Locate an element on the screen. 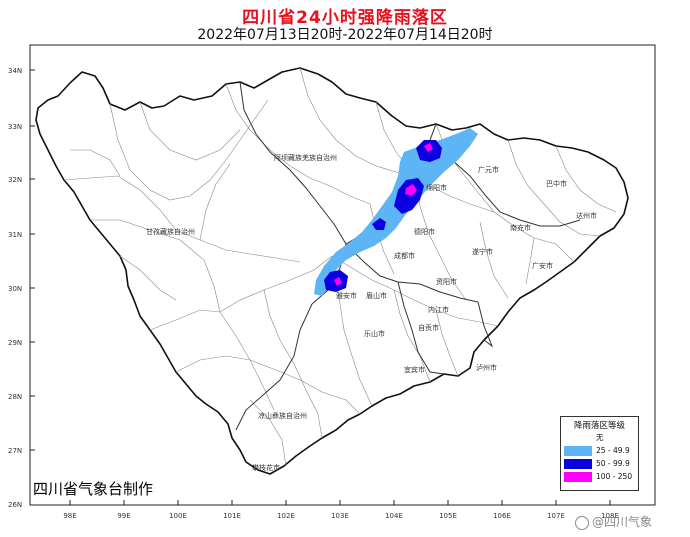 The height and width of the screenshot is (537, 690). watermark-text: @四川气象 is located at coordinates (622, 522).